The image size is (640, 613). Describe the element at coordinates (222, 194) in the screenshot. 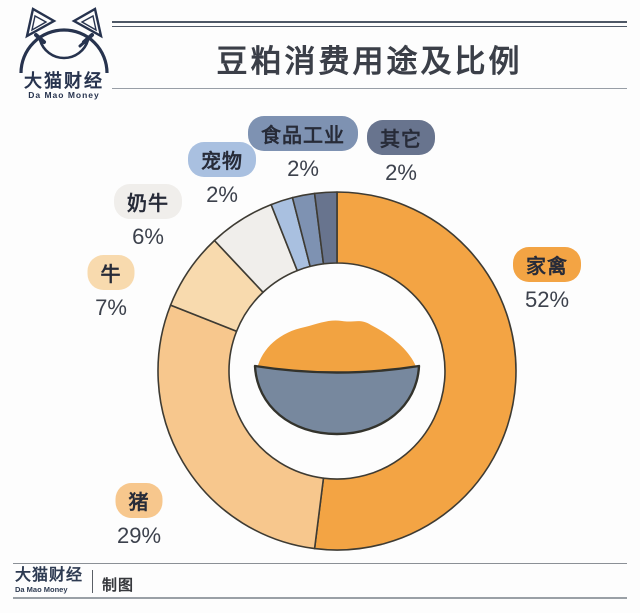

I see `label-pet-percent: 2%` at that location.